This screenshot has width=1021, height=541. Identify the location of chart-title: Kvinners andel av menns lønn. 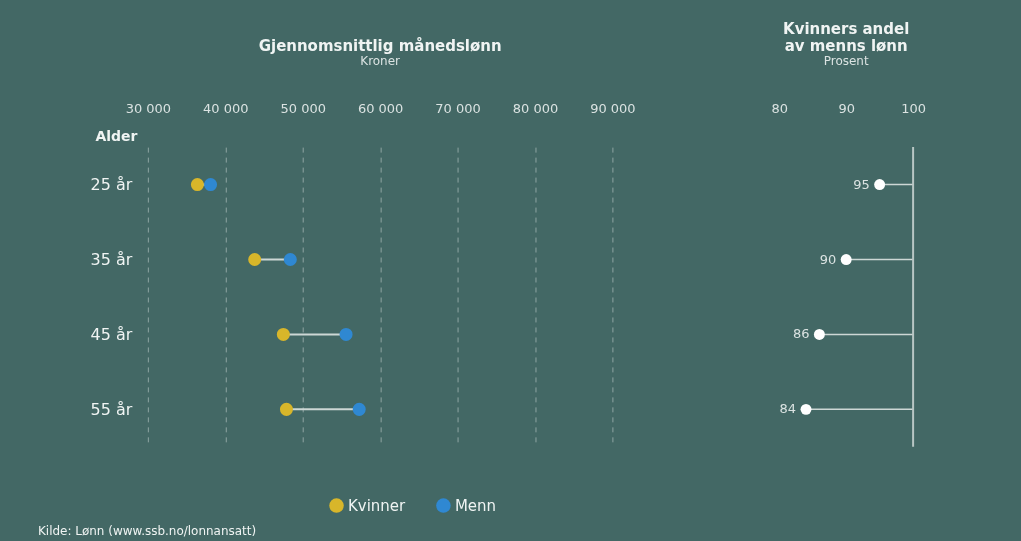
(846, 38).